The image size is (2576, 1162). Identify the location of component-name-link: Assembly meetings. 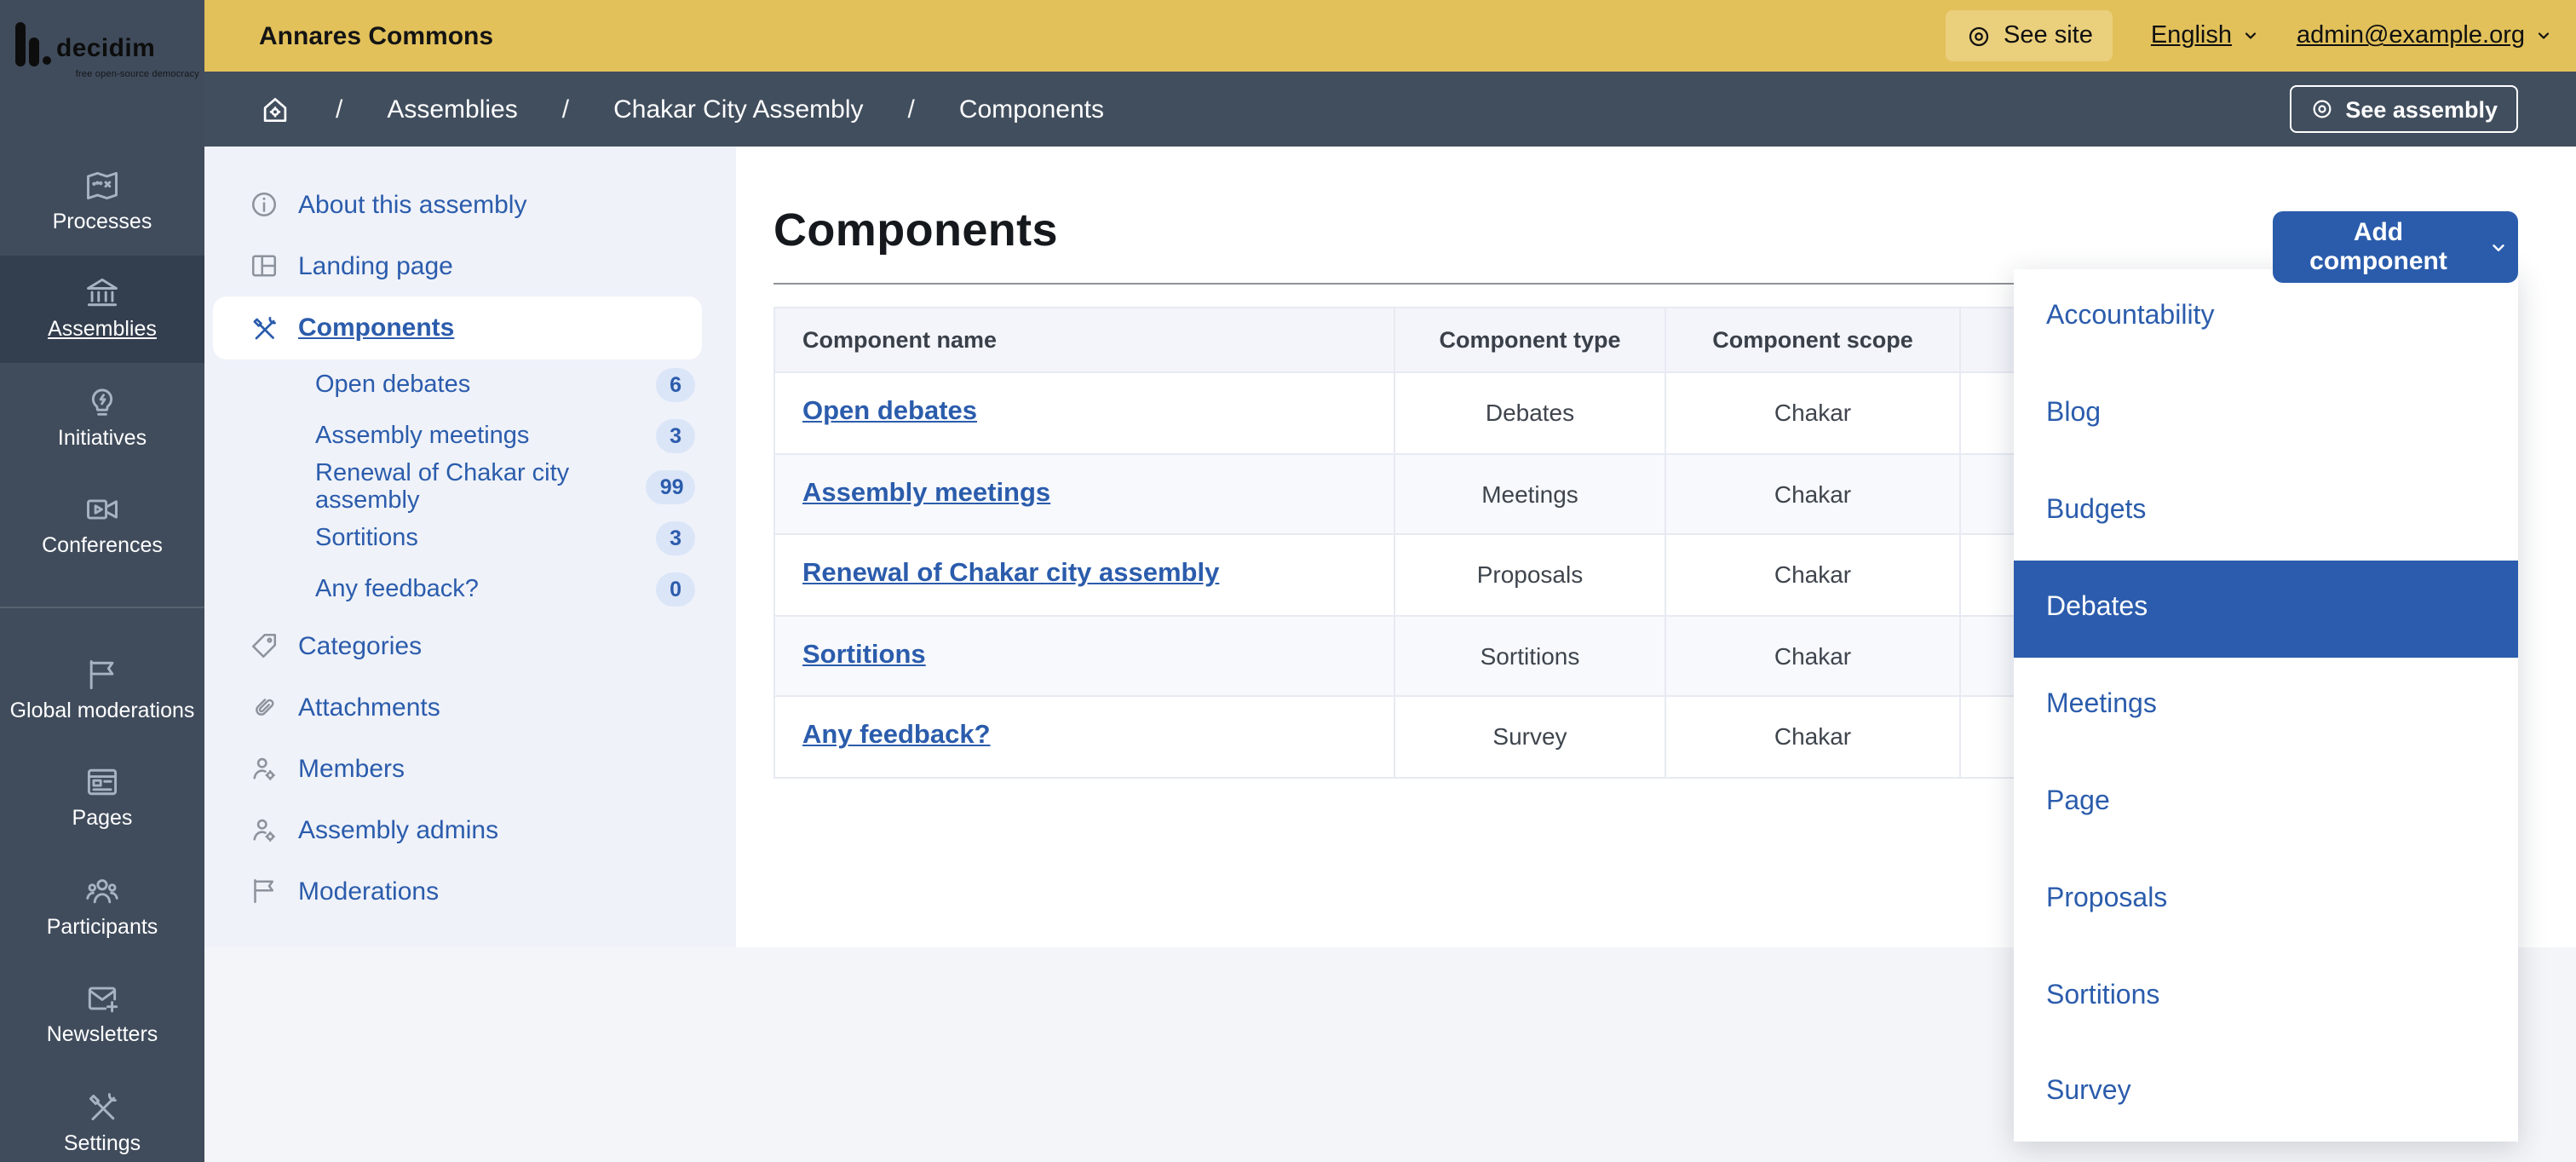
(926, 493).